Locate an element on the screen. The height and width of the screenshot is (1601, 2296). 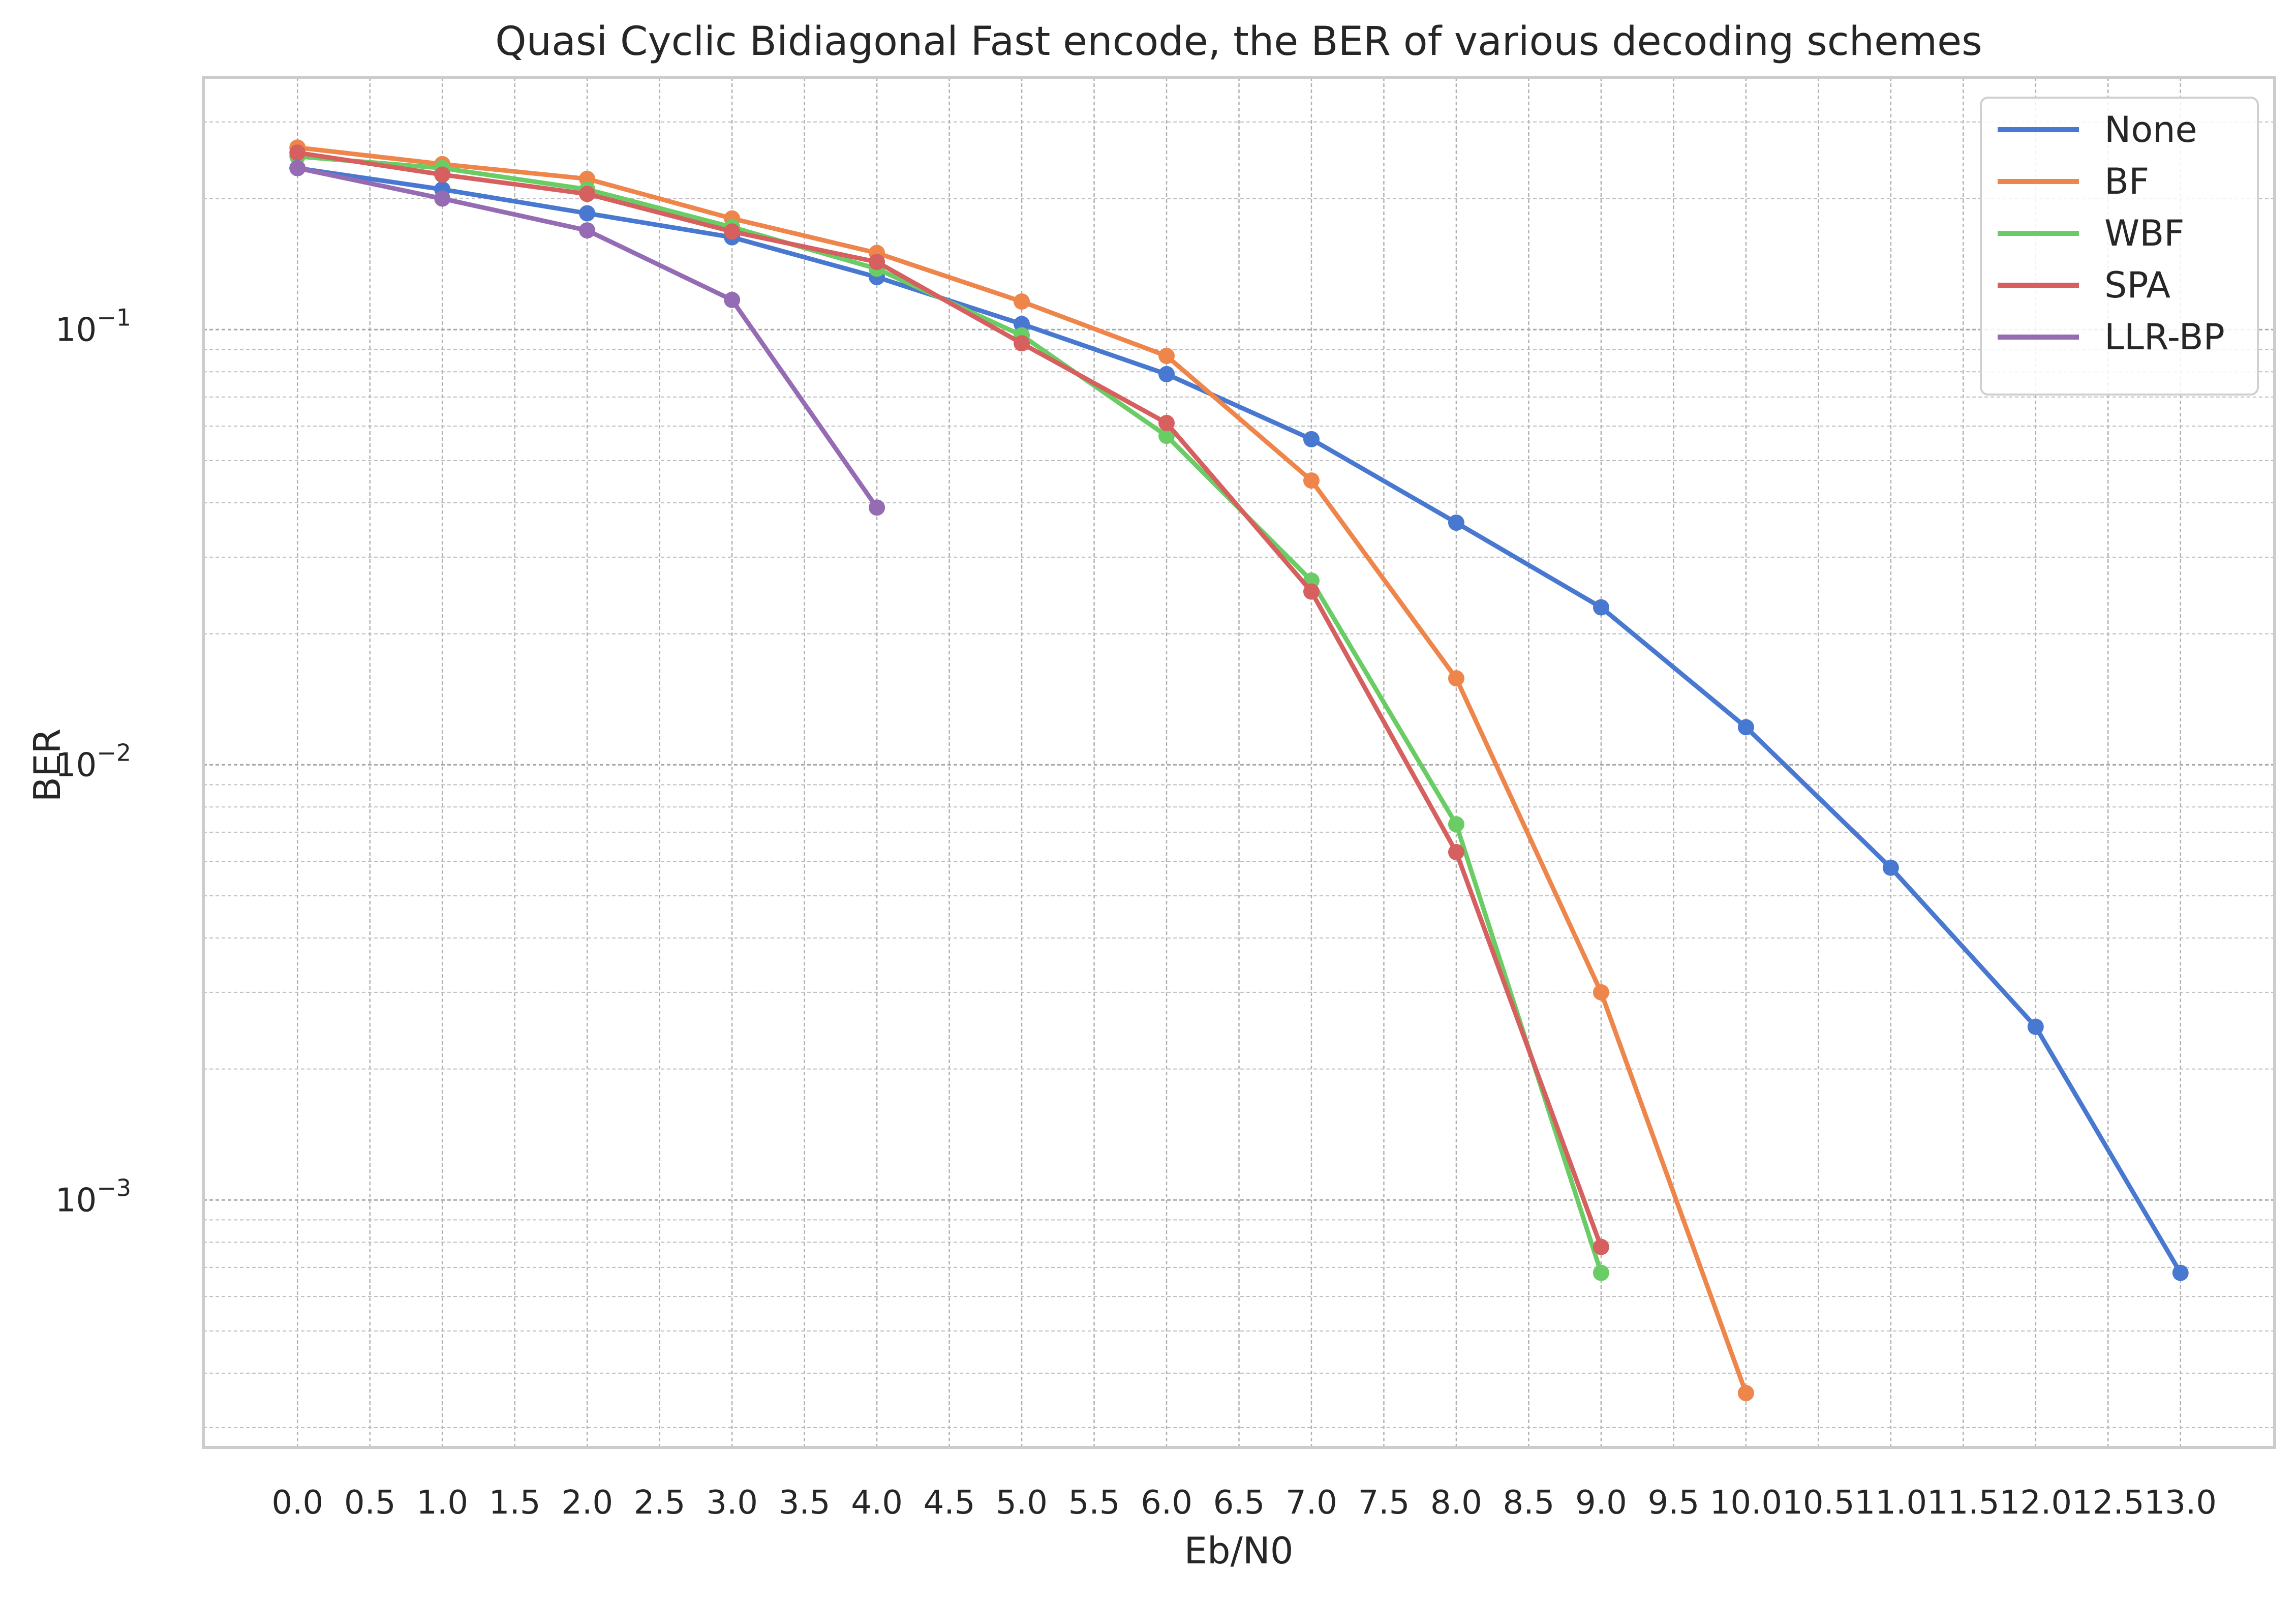
x-tick-label: 2.5 is located at coordinates (660, 1503).